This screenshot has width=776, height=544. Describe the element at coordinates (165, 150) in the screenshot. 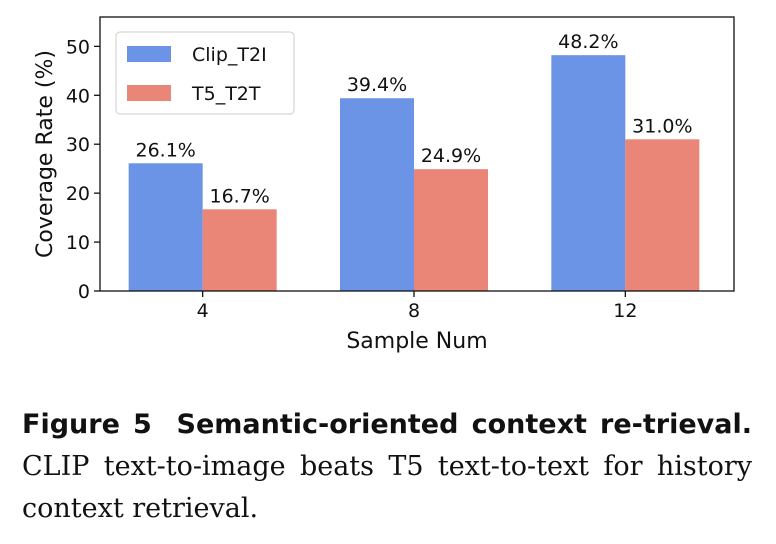

I see `data-label-clip-t2i-4: 26.1%` at that location.